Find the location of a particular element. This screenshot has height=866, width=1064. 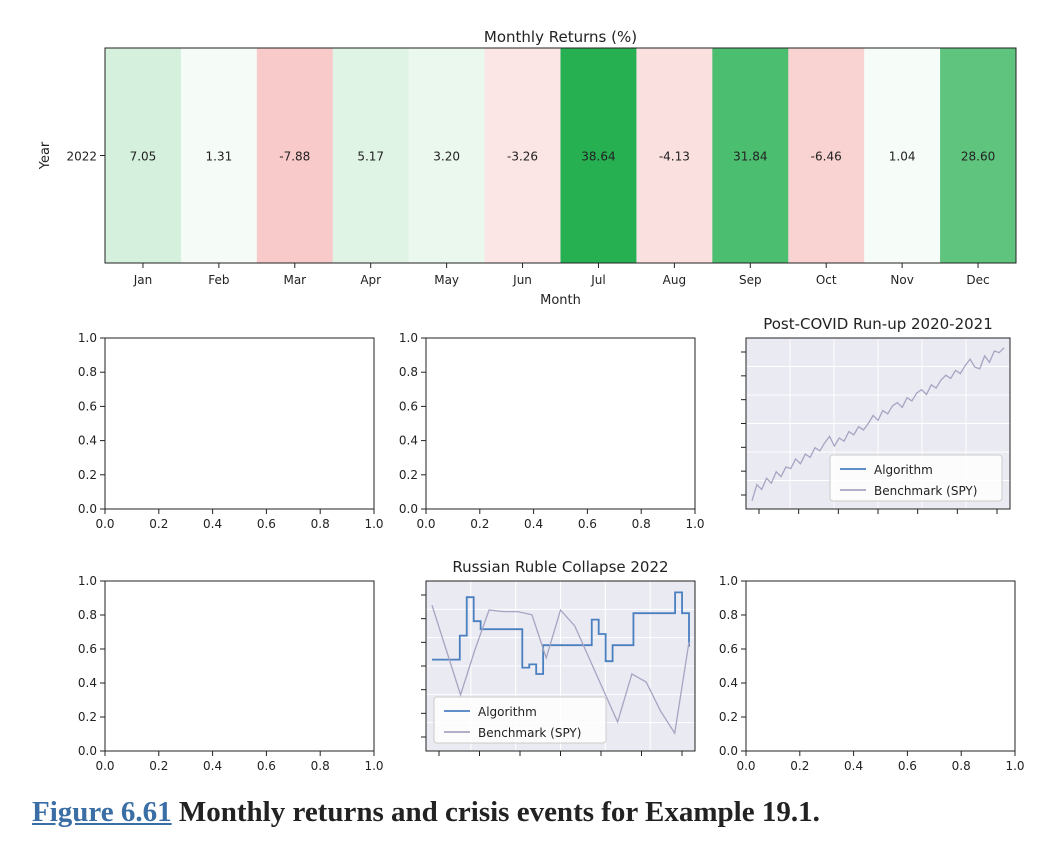

heatmap-cell-aug is located at coordinates (674, 155).